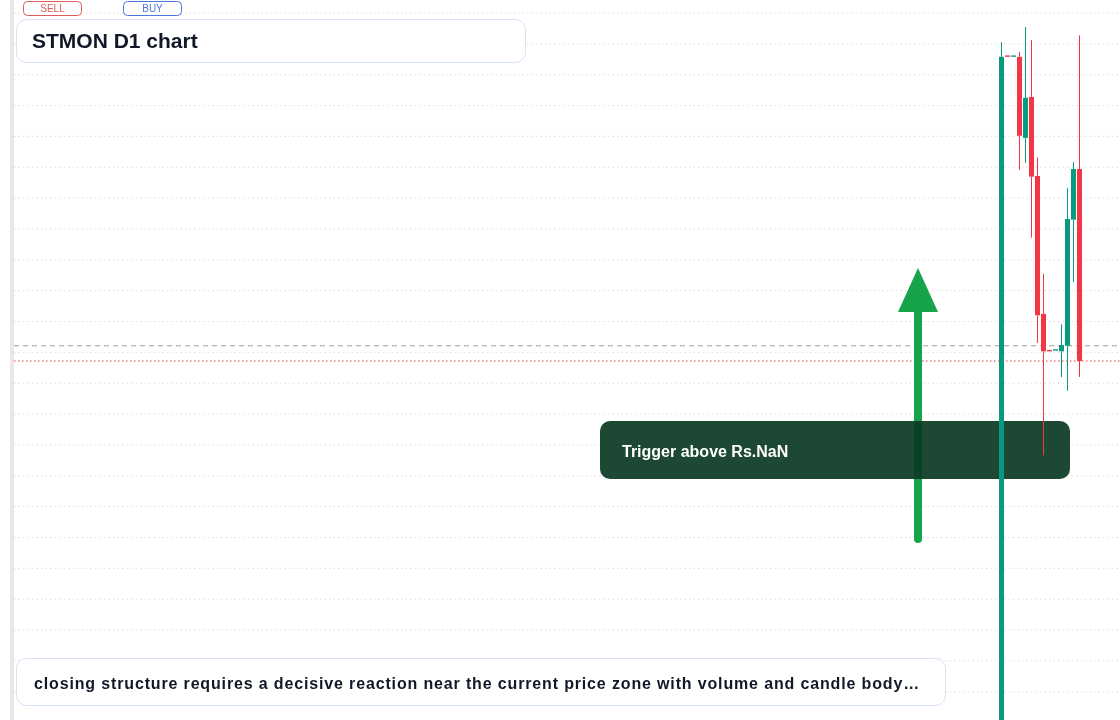 Image resolution: width=1120 pixels, height=720 pixels. What do you see at coordinates (705, 451) in the screenshot?
I see `text: Trigger above Rs.NaN` at bounding box center [705, 451].